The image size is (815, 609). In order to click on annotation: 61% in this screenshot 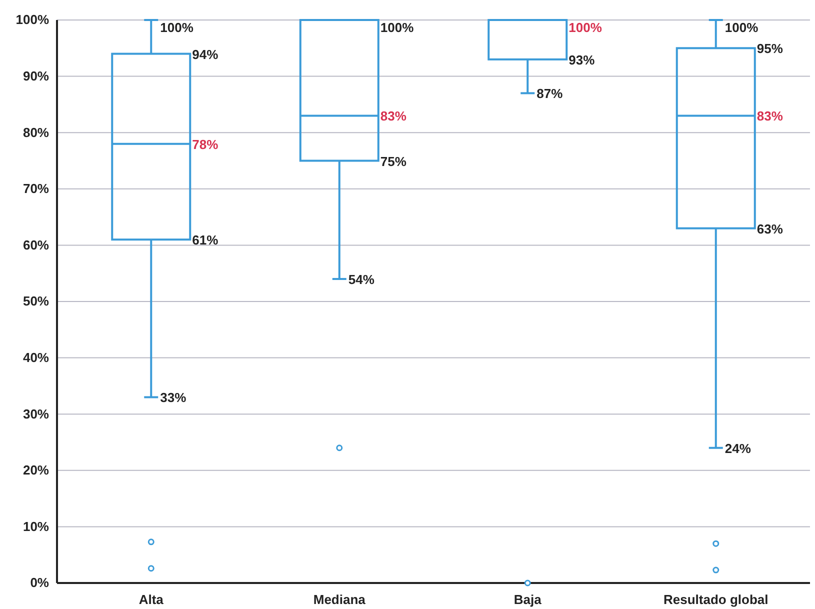, I will do `click(205, 240)`.